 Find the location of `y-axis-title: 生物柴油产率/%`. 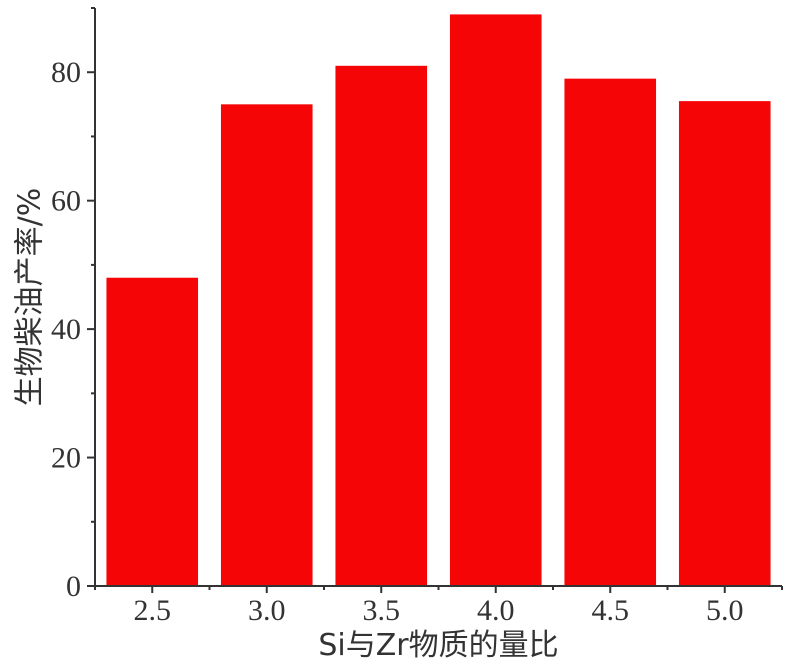

y-axis-title: 生物柴油产率/% is located at coordinates (30, 297).